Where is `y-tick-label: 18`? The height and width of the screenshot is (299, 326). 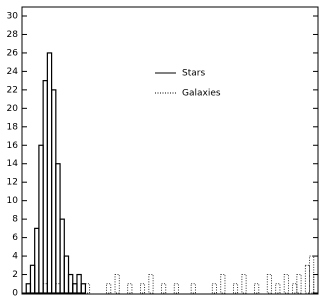 y-tick-label: 18 is located at coordinates (13, 127).